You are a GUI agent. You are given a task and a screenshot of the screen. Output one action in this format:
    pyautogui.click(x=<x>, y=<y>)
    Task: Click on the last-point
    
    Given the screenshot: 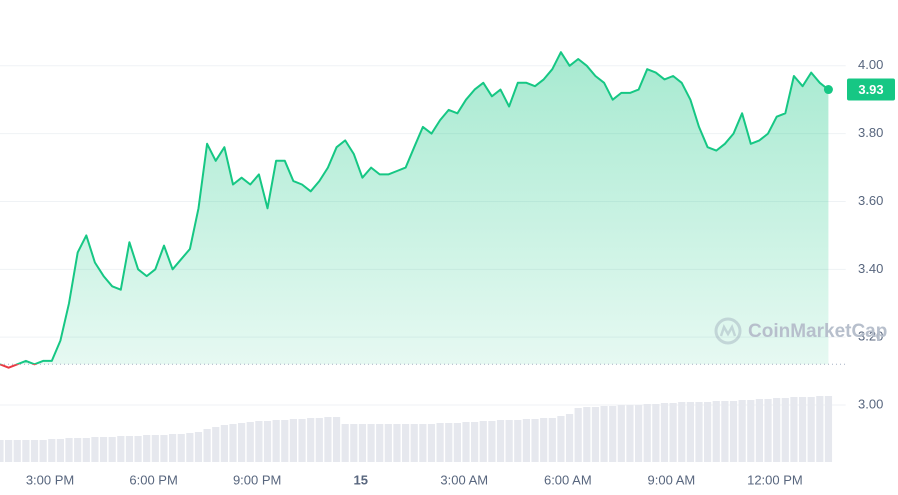 What is the action you would take?
    pyautogui.click(x=828, y=90)
    